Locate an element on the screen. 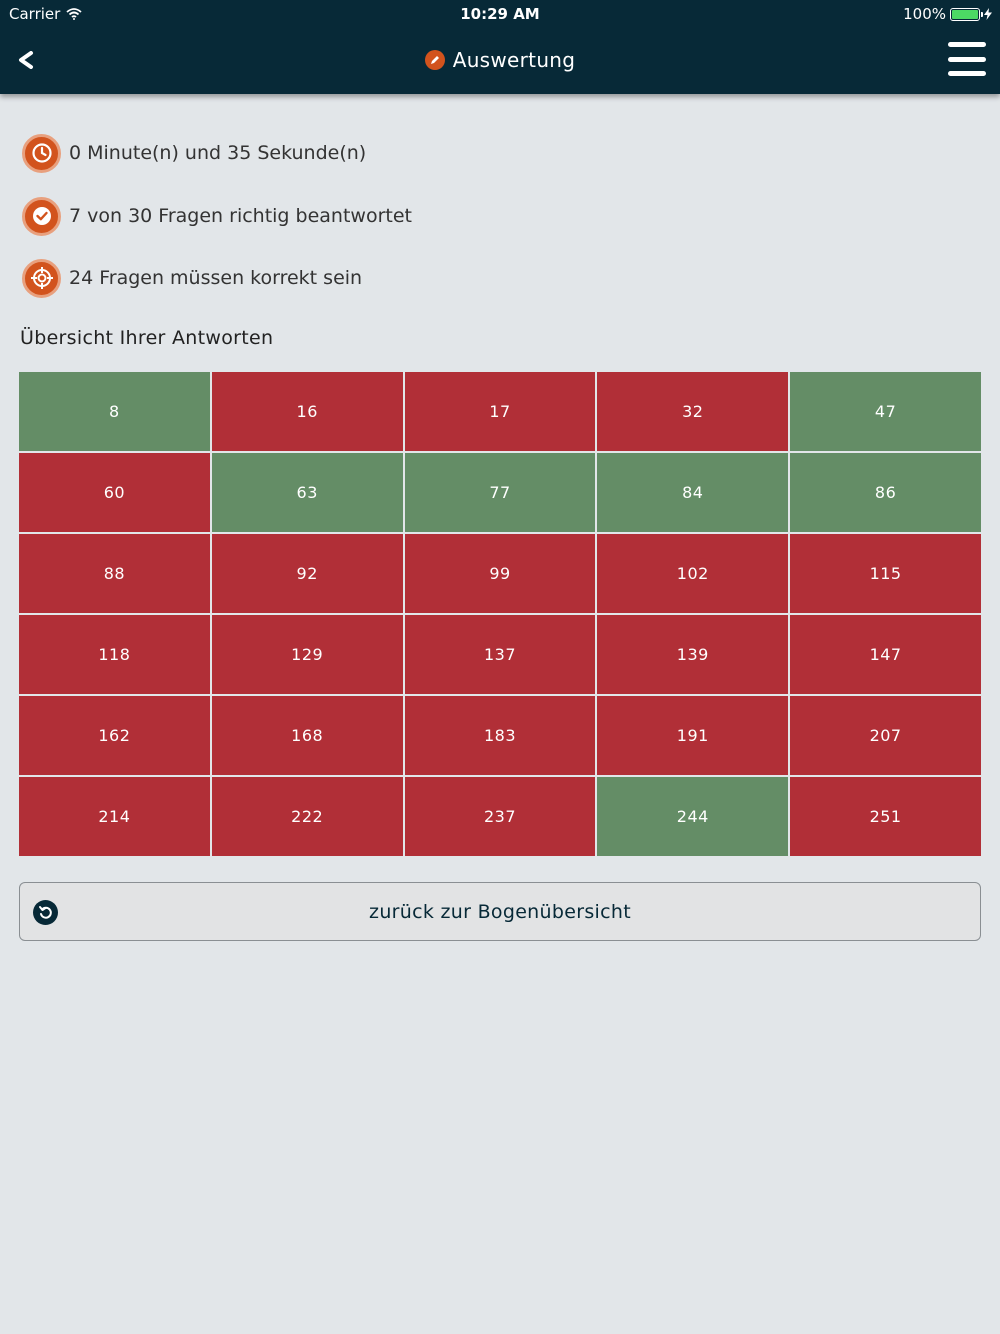  answer-cell-wrong: 16 is located at coordinates (307, 411).